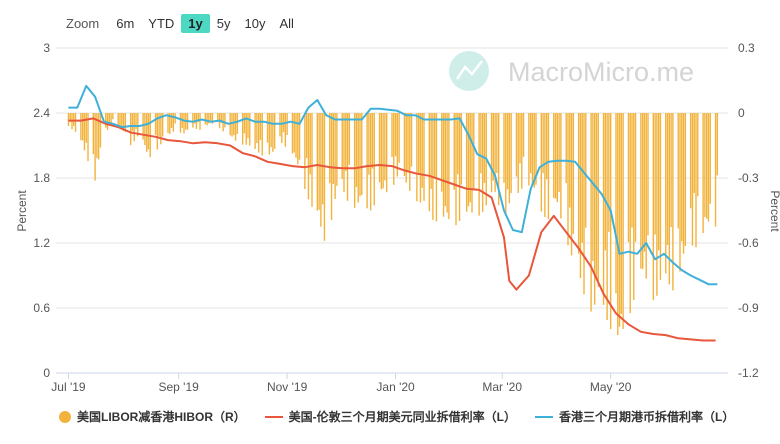 The height and width of the screenshot is (444, 780). Describe the element at coordinates (223, 23) in the screenshot. I see `zoom-5y-button: 5y` at that location.